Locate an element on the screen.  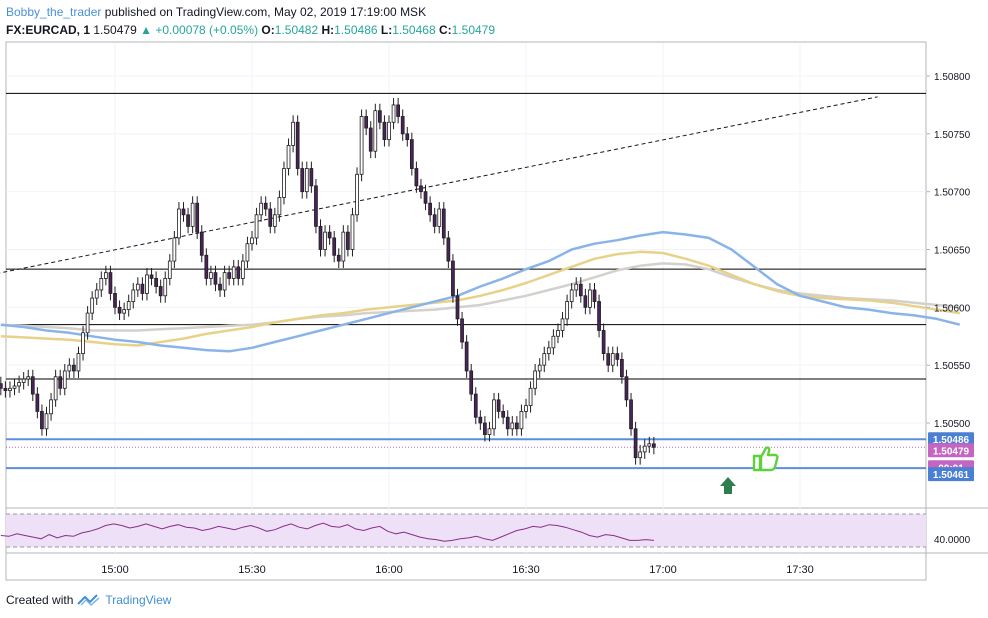
x-tick-label: 16:30 is located at coordinates (526, 570).